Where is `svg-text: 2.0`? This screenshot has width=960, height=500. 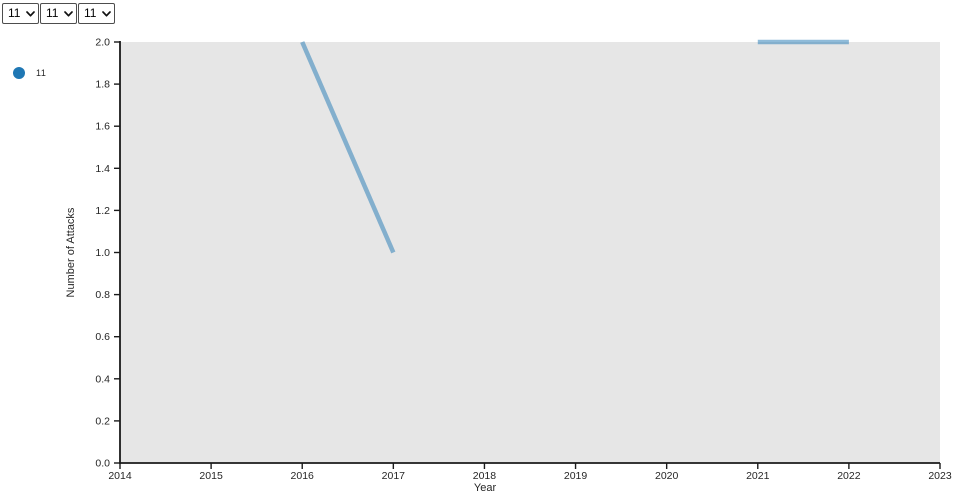 svg-text: 2.0 is located at coordinates (102, 43).